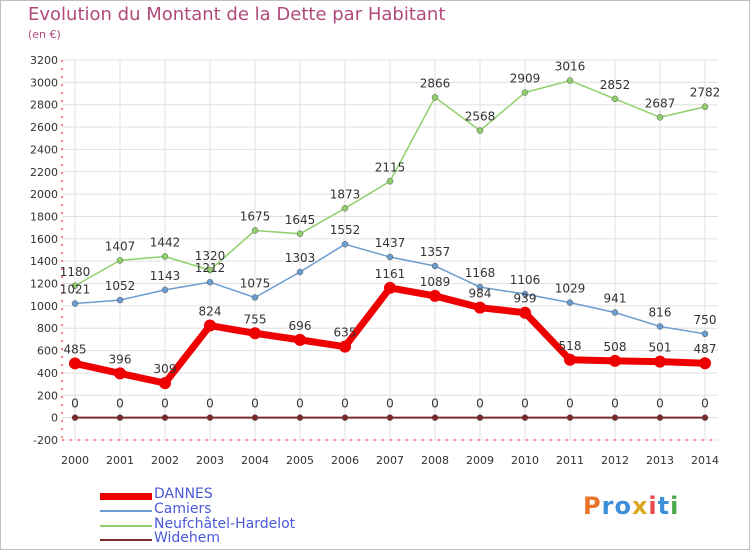 This screenshot has width=750, height=550. I want to click on data-label-dannes: 1161, so click(390, 274).